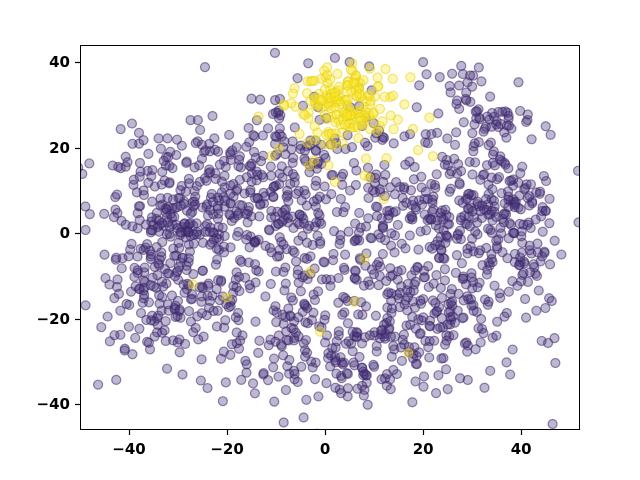 The width and height of the screenshot is (640, 480). What do you see at coordinates (325, 449) in the screenshot?
I see `x-tick-label-2: 0` at bounding box center [325, 449].